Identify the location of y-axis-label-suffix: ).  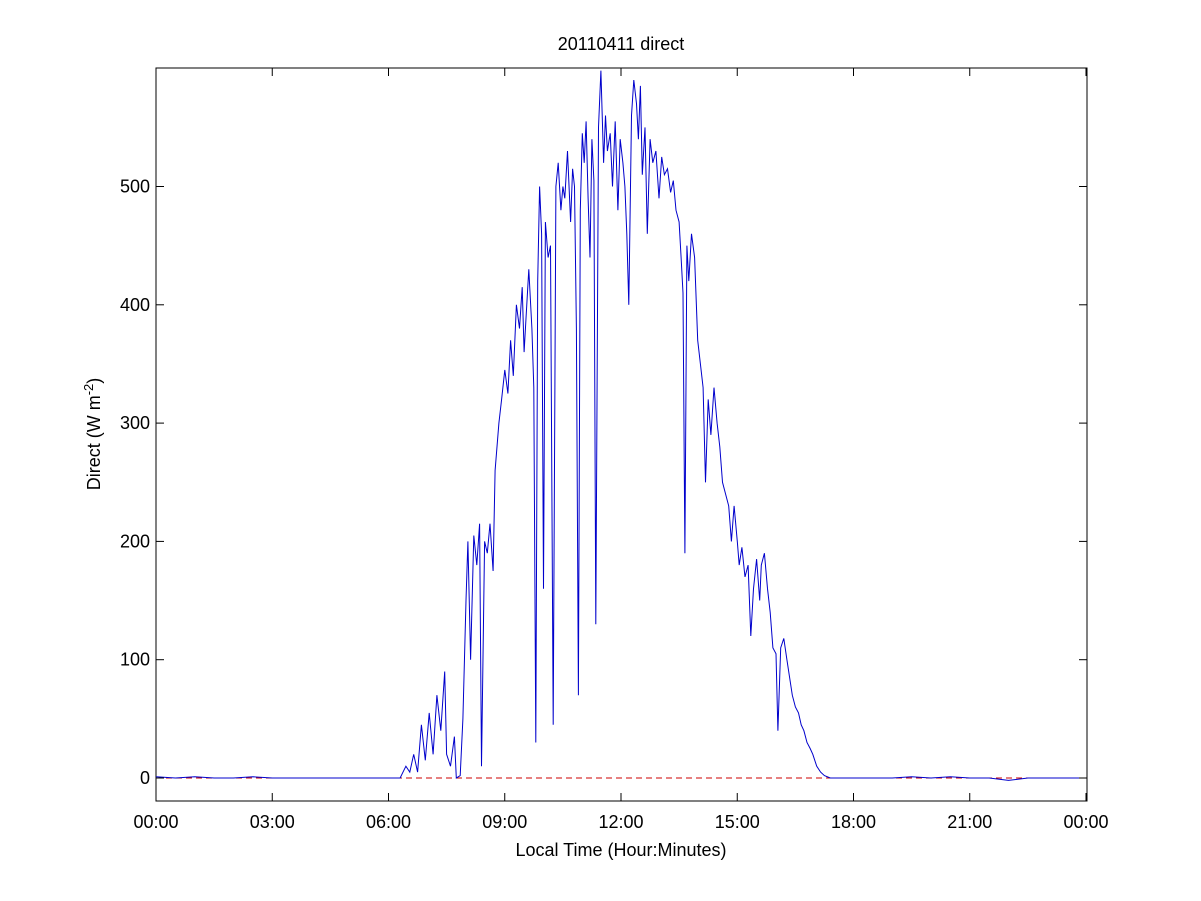
(94, 381).